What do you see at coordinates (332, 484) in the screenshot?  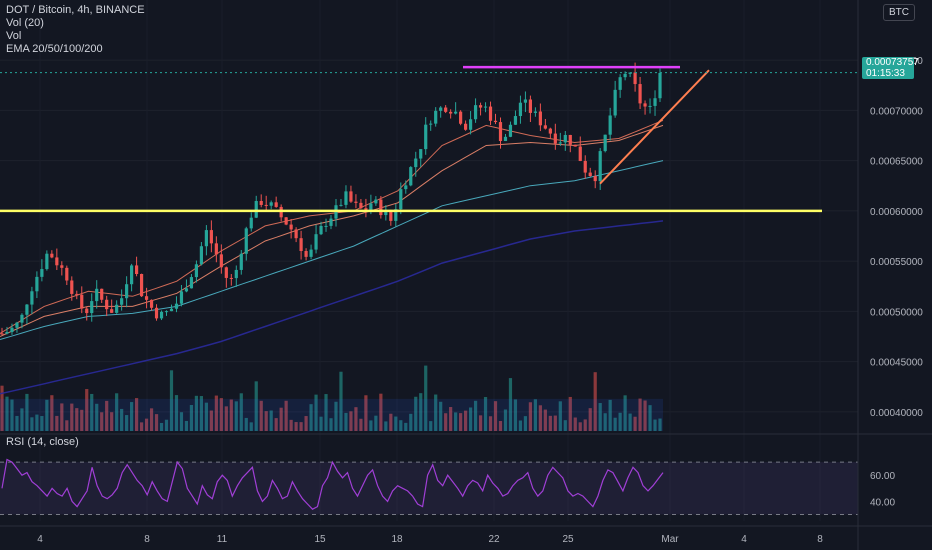 I see `rsi-line` at bounding box center [332, 484].